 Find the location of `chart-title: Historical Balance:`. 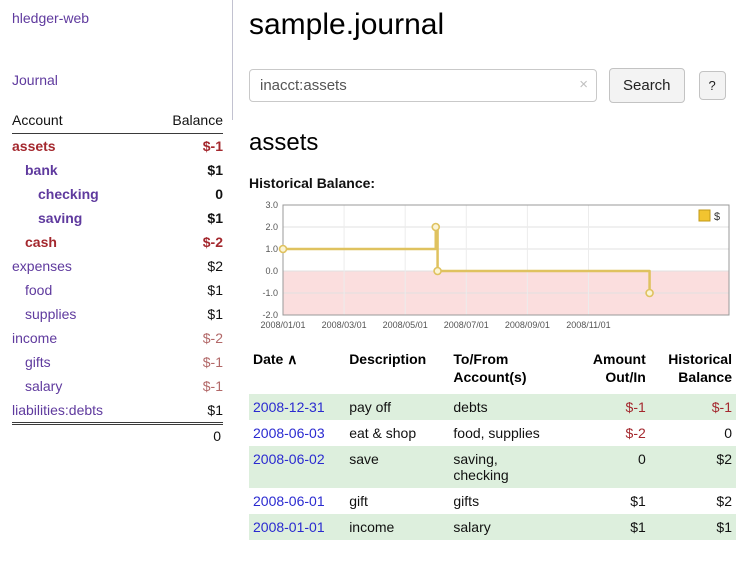

chart-title: Historical Balance: is located at coordinates (312, 183).